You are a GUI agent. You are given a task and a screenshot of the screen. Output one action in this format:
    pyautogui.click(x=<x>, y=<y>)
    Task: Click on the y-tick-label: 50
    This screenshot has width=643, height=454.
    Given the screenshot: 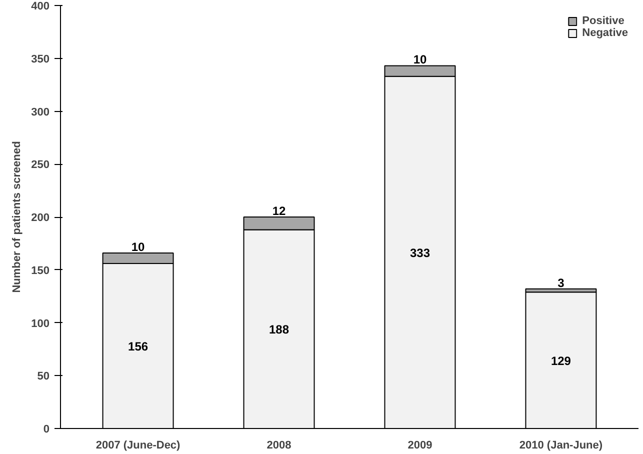 What is the action you would take?
    pyautogui.click(x=43, y=376)
    